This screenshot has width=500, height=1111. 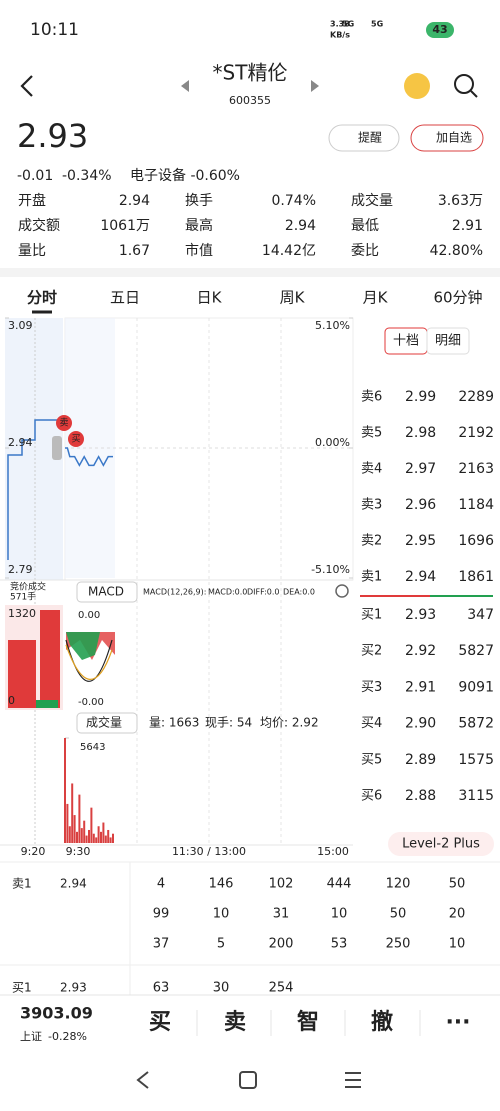 I want to click on remind-button, so click(x=364, y=138).